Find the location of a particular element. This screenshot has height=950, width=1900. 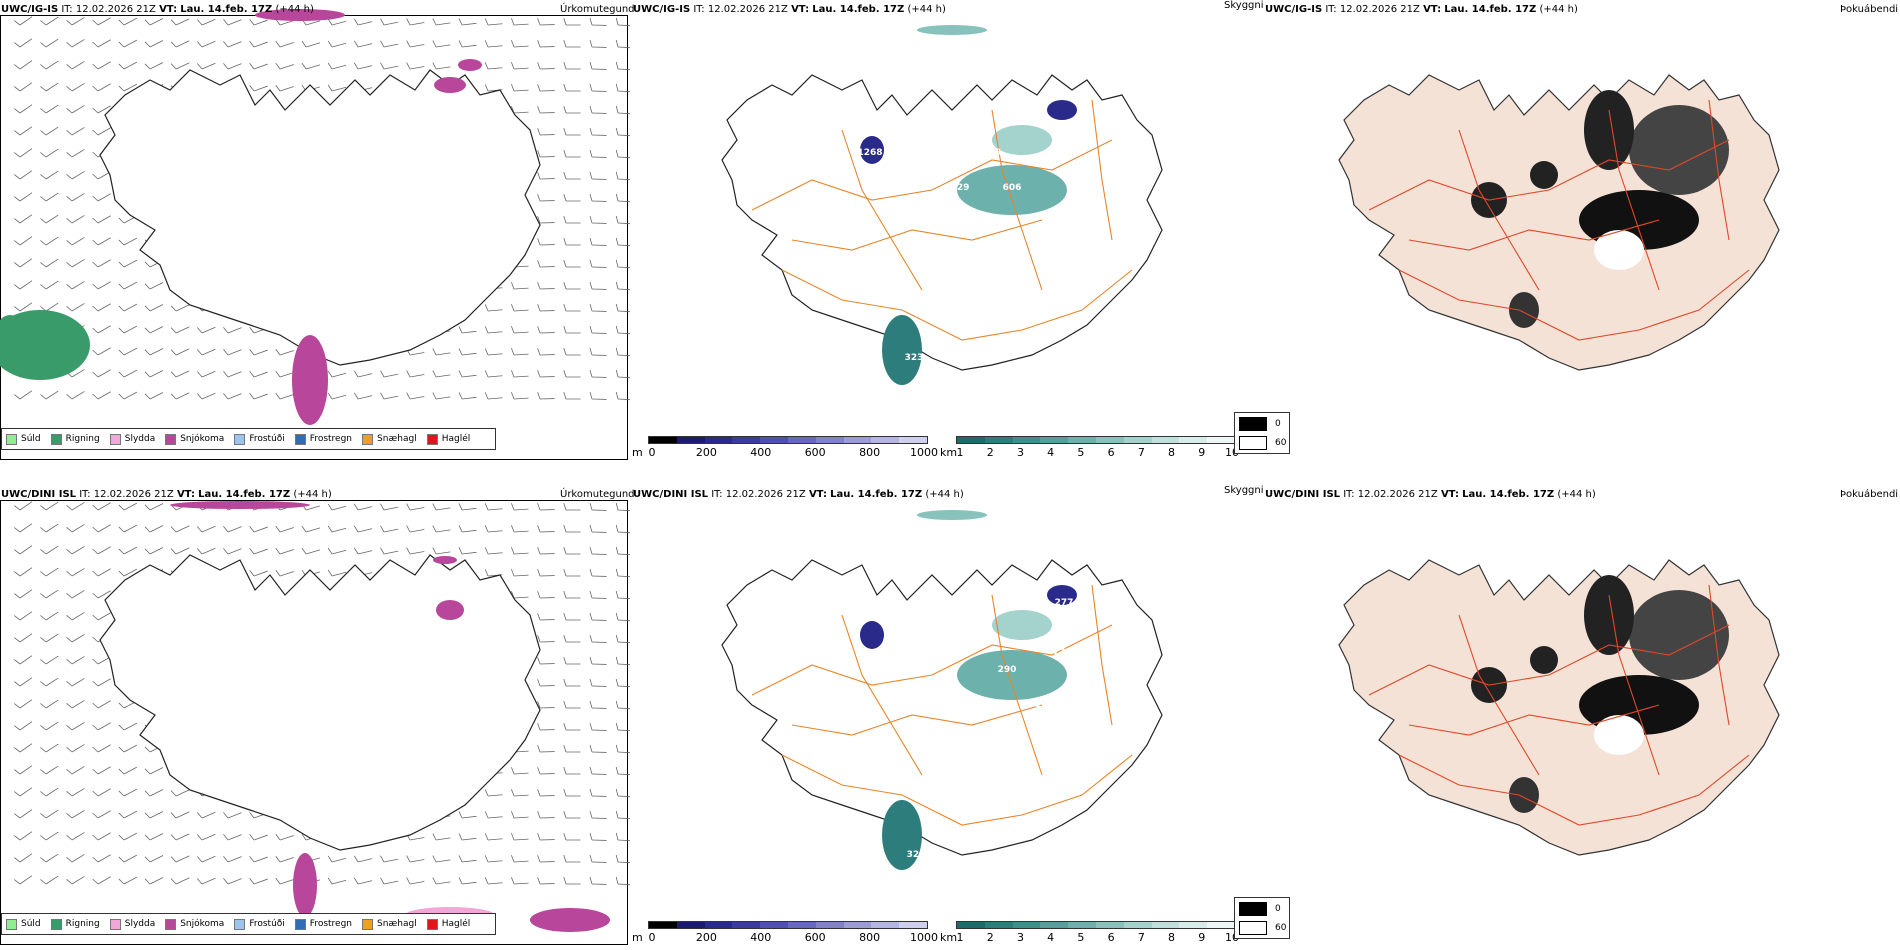

elevation-label: 152 is located at coordinates (872, 661).